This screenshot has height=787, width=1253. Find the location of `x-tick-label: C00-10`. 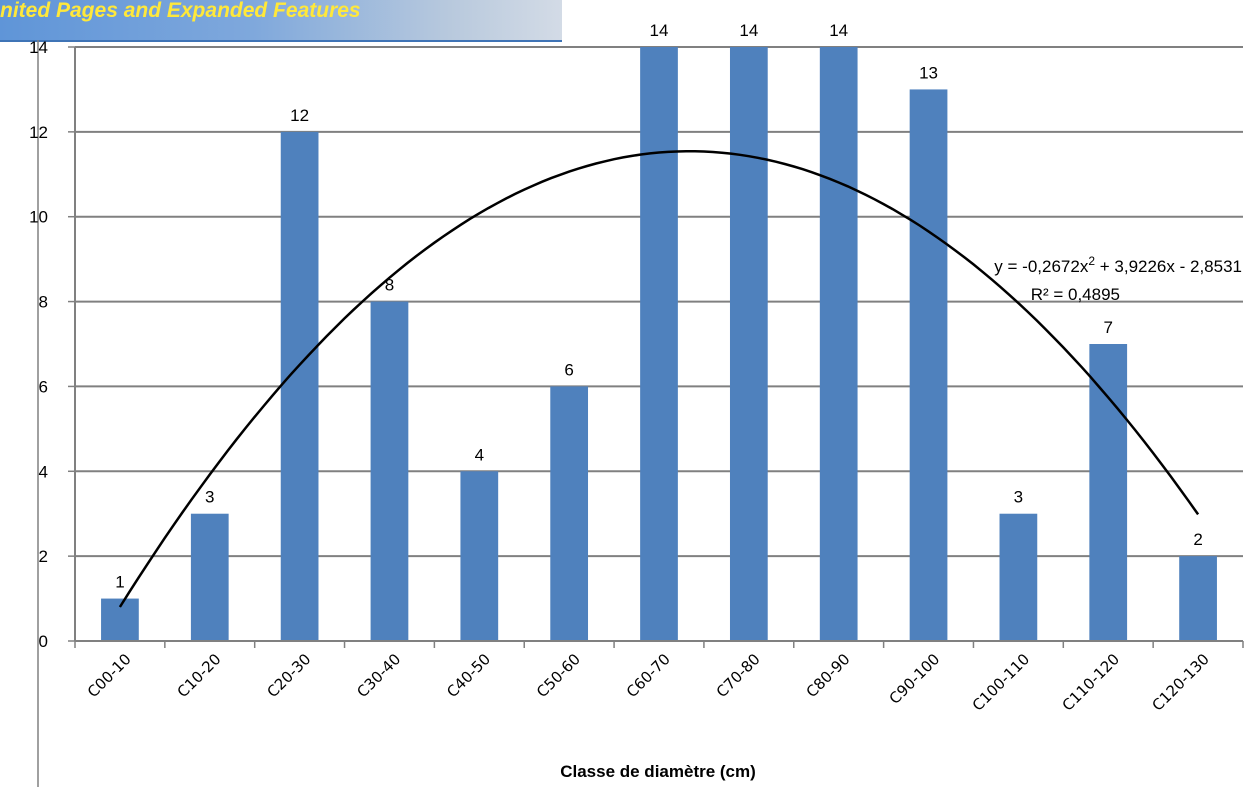

x-tick-label: C00-10 is located at coordinates (109, 675).